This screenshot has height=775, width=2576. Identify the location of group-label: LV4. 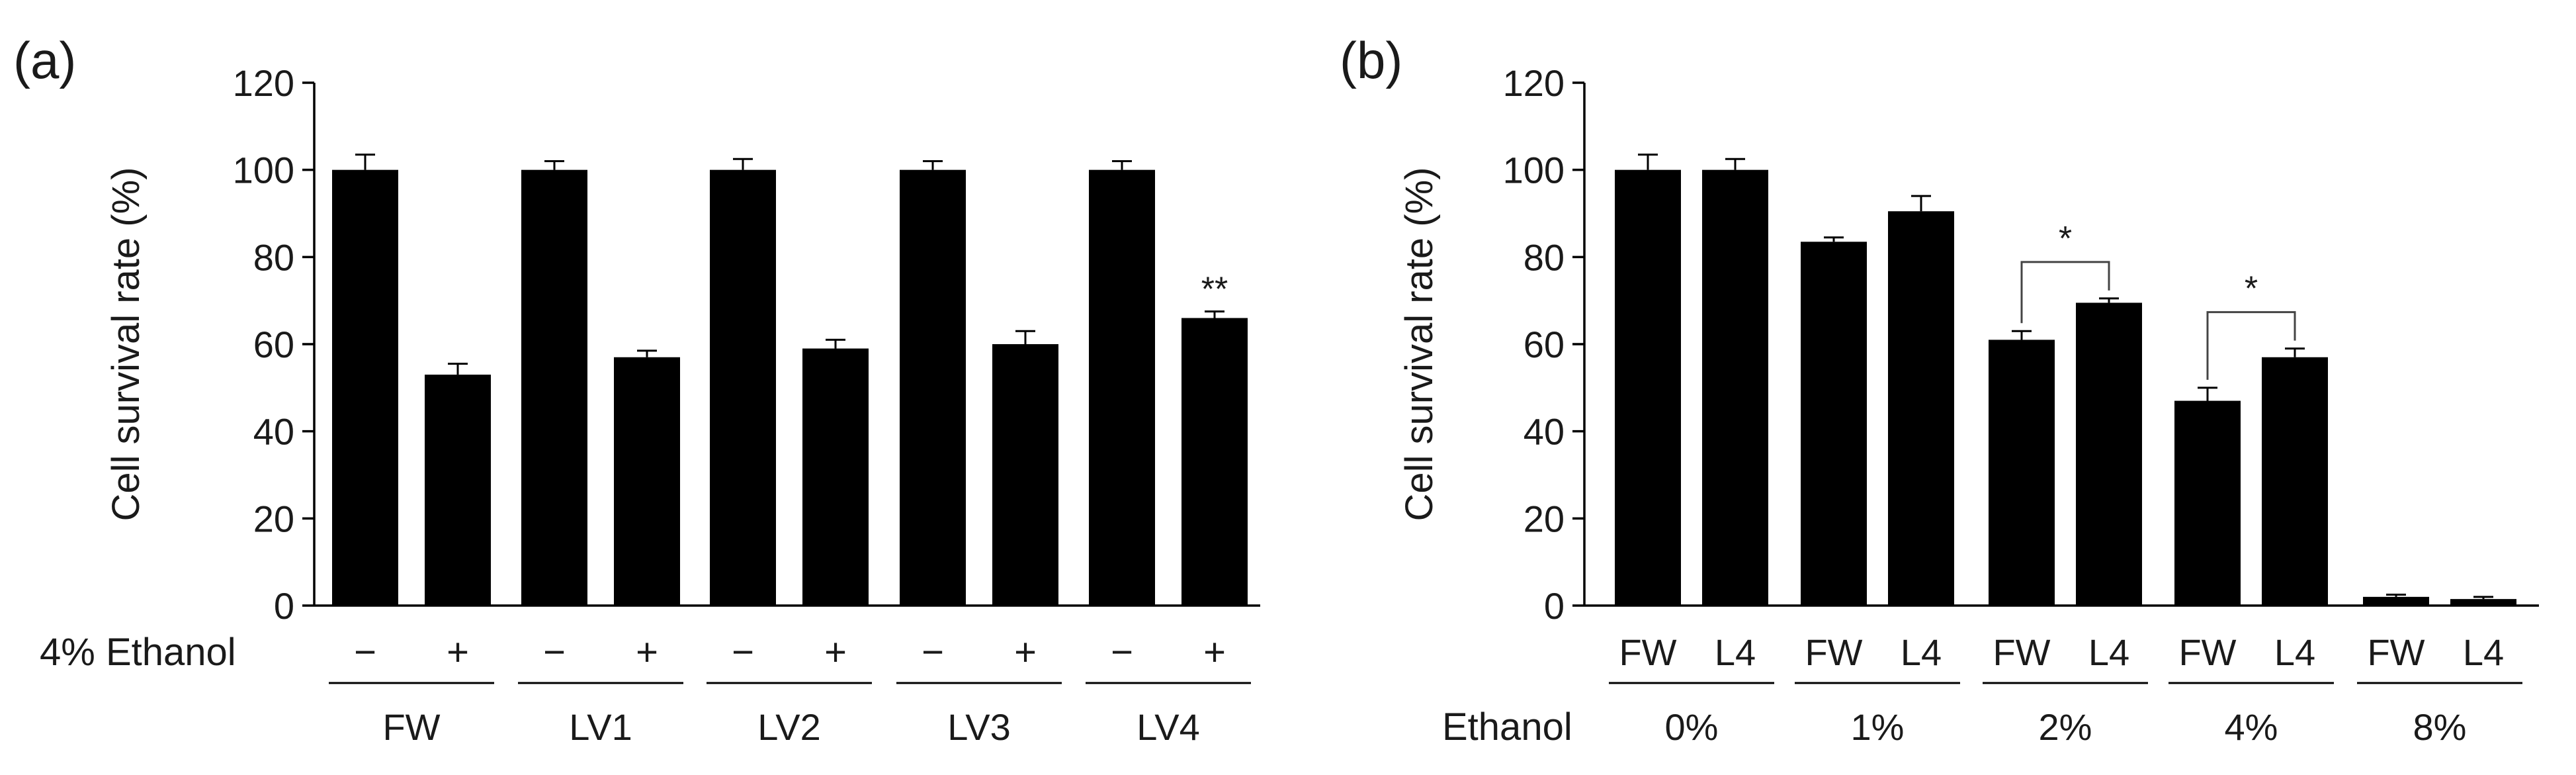
(1168, 727).